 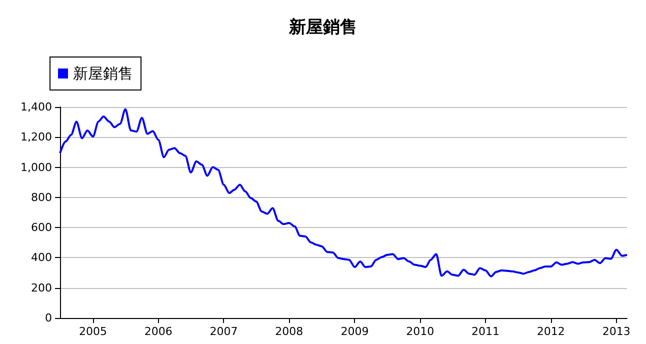 What do you see at coordinates (289, 331) in the screenshot?
I see `x-tick-label: 2008` at bounding box center [289, 331].